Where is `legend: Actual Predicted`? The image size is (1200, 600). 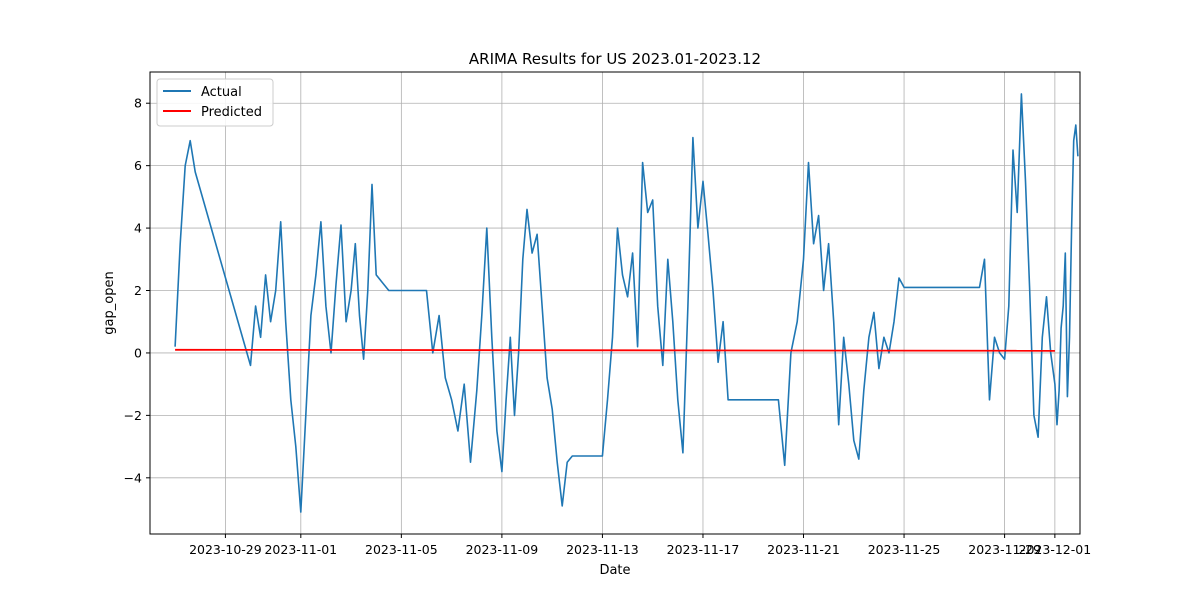
legend: Actual Predicted is located at coordinates (215, 102).